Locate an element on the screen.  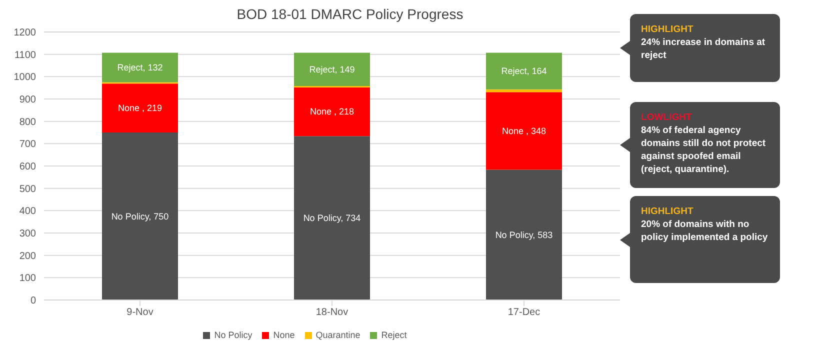
data-label: None , 348 is located at coordinates (524, 131).